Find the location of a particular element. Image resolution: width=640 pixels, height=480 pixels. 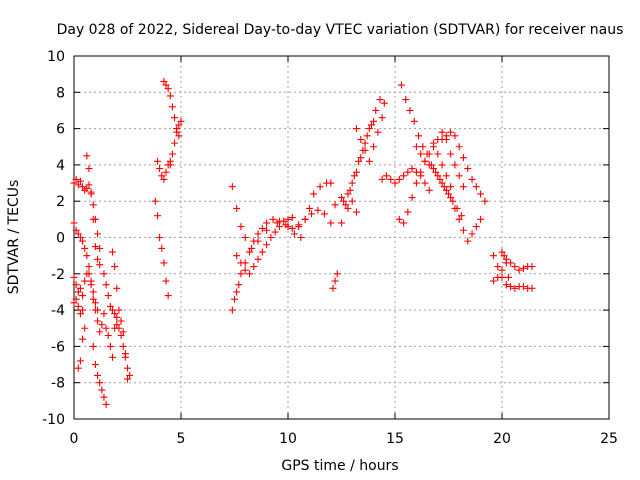

series-sat-v is located at coordinates (359, 161).